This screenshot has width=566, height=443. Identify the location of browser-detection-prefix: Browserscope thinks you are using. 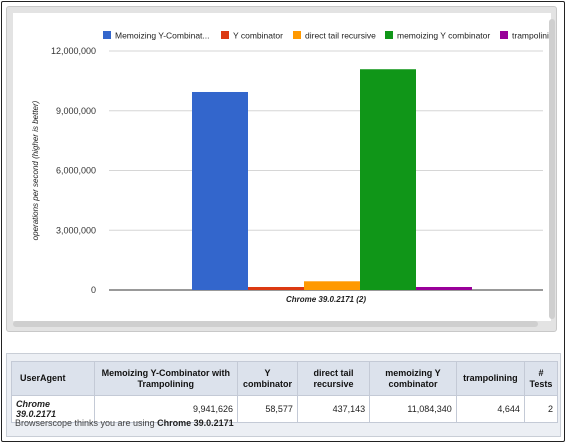
(86, 423).